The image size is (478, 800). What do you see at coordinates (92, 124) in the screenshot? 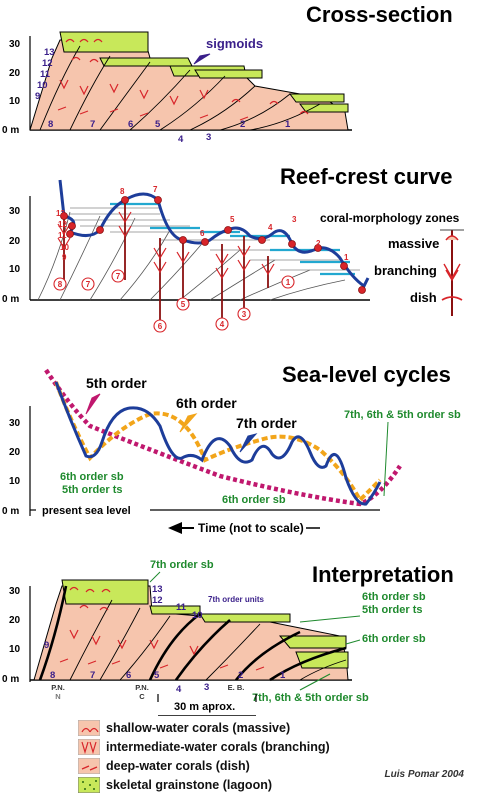
I see `cs-num-7: 7` at bounding box center [92, 124].